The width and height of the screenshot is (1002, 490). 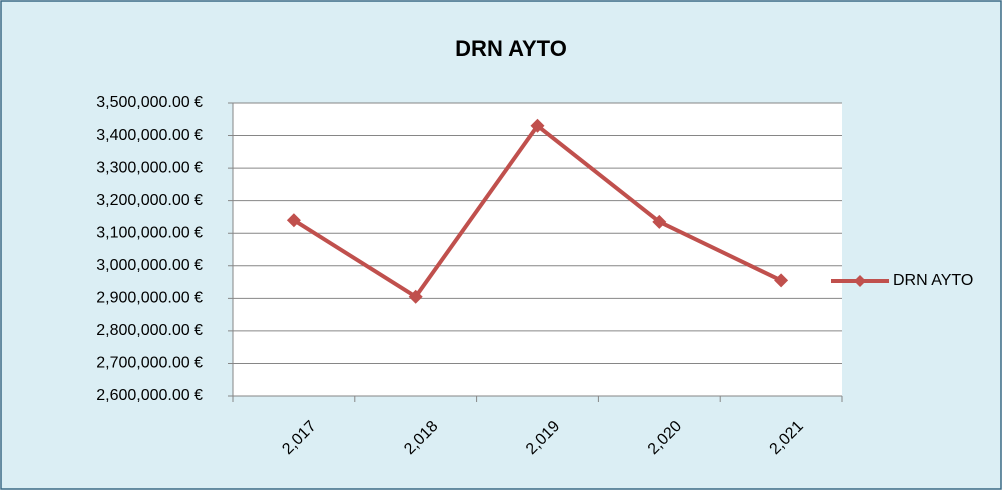 I want to click on chart-title: DRN AYTO, so click(x=511, y=48).